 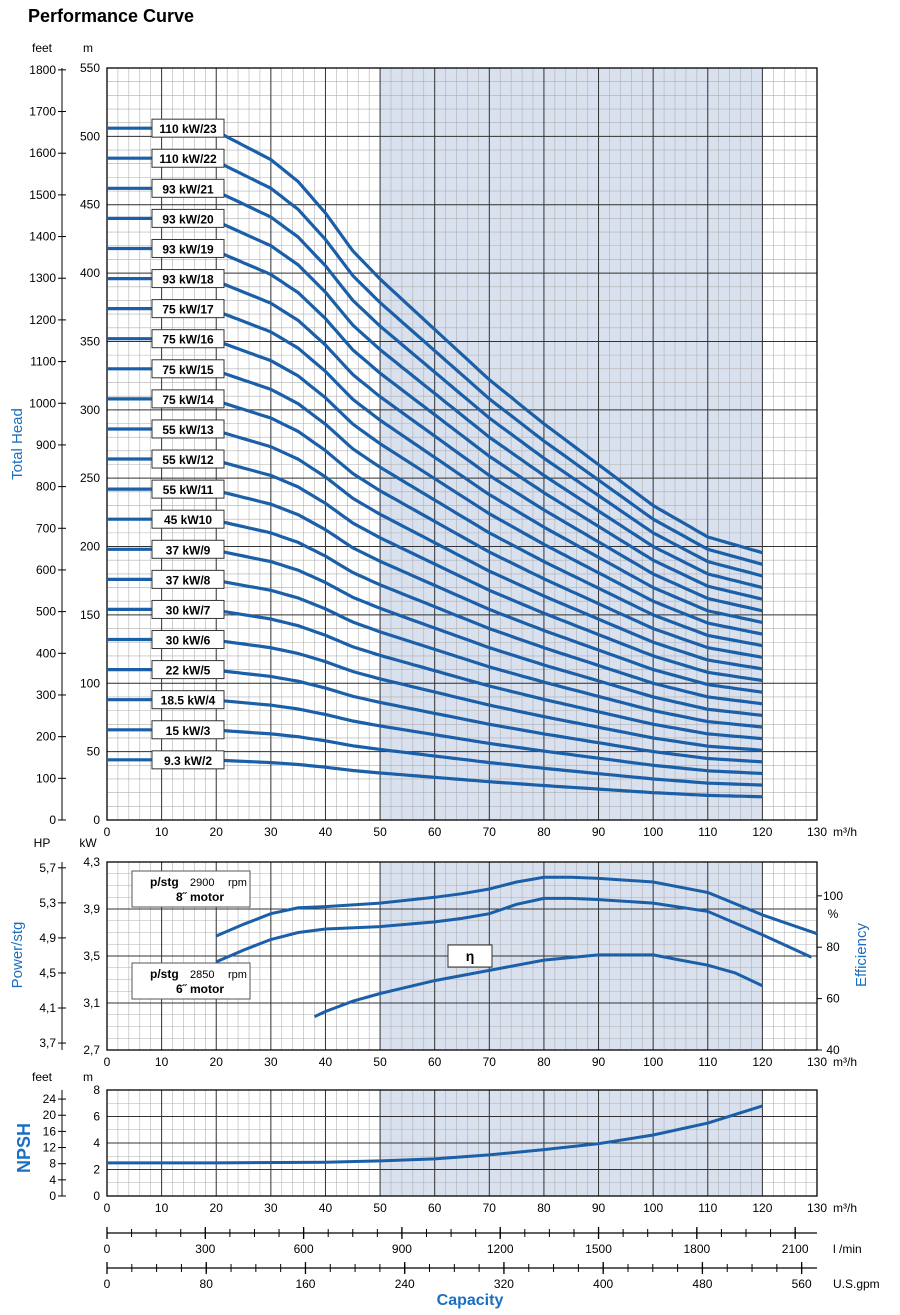 What do you see at coordinates (833, 947) in the screenshot?
I see `efficiency-tick-label: 80` at bounding box center [833, 947].